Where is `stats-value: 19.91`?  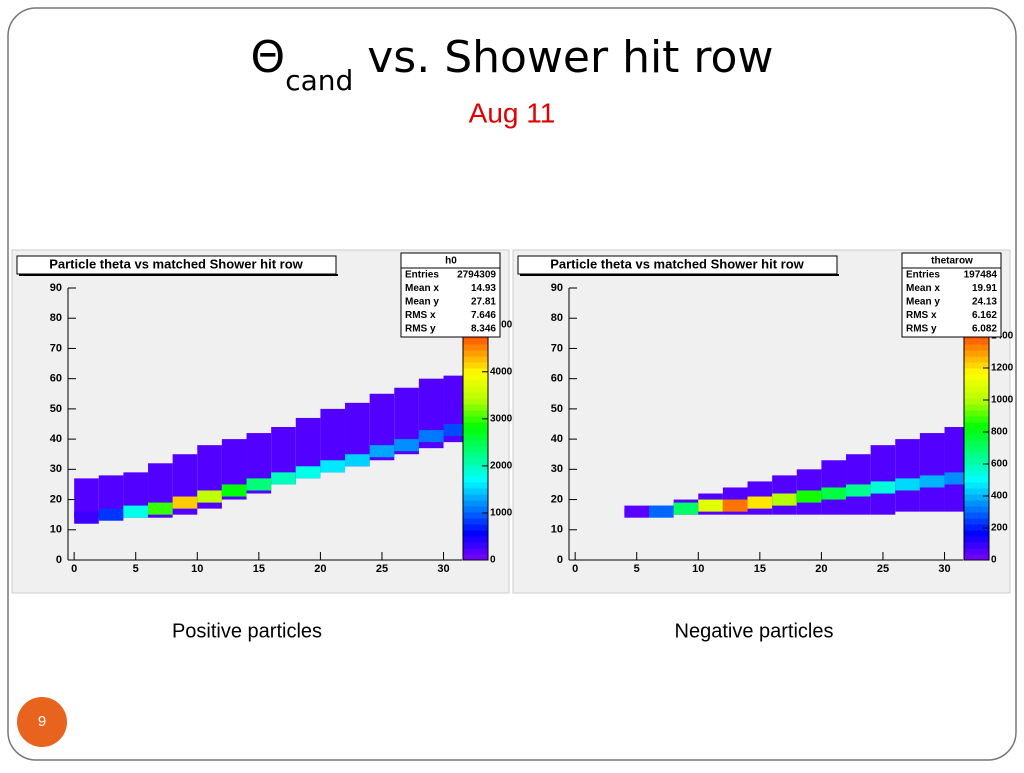 stats-value: 19.91 is located at coordinates (984, 288).